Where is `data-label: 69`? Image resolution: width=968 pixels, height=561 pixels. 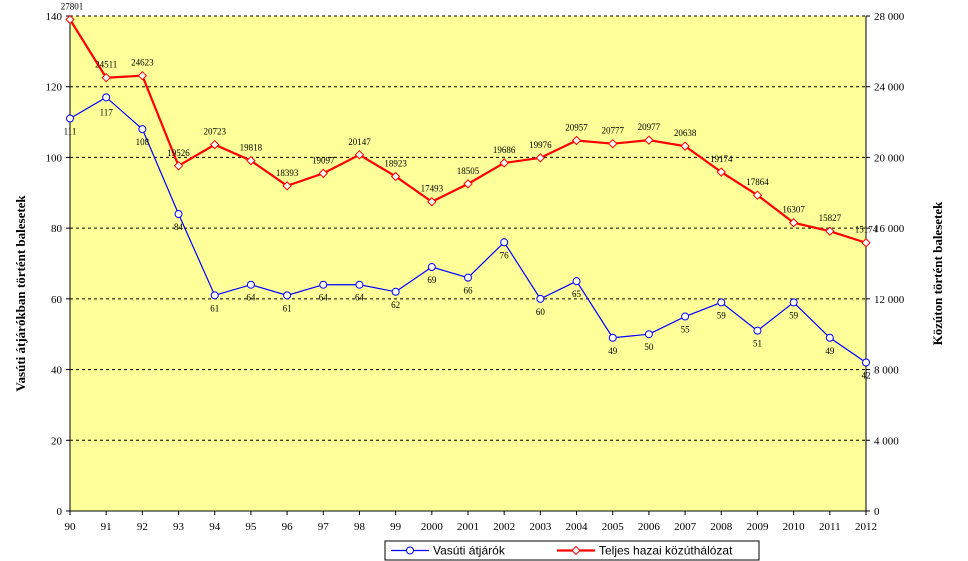
data-label: 69 is located at coordinates (432, 280).